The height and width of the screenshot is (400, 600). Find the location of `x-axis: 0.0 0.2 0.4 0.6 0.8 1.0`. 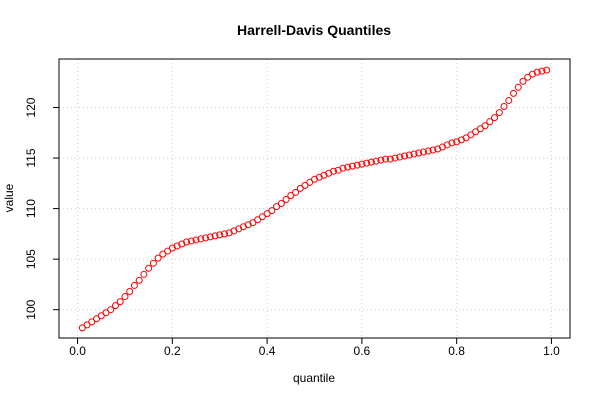

x-axis: 0.0 0.2 0.4 0.6 0.8 1.0 is located at coordinates (314, 348).